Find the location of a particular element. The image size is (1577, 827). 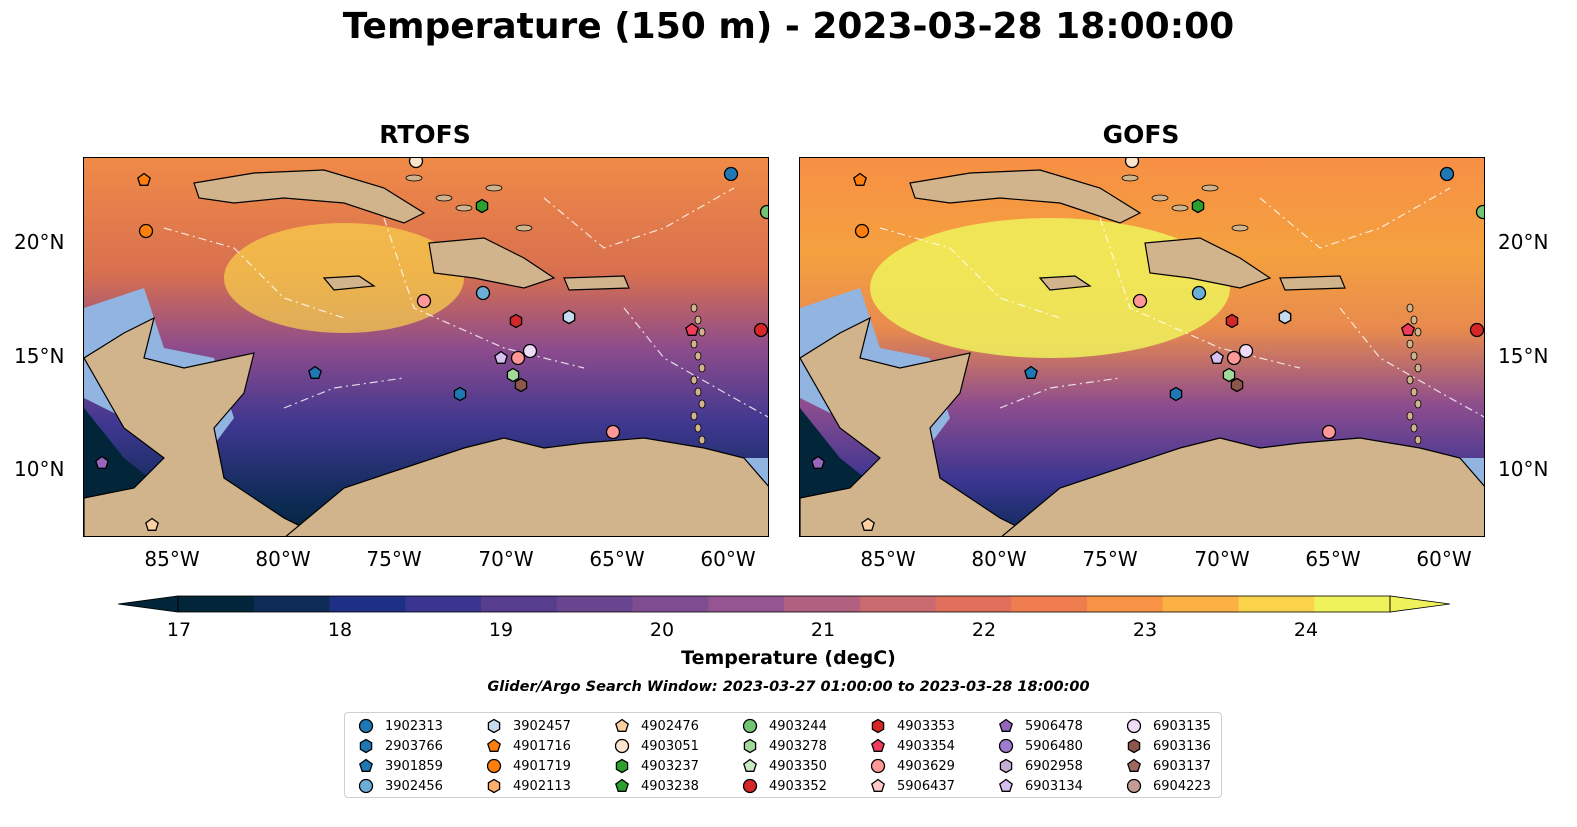

legend-item: 1902313 is located at coordinates (400, 726).